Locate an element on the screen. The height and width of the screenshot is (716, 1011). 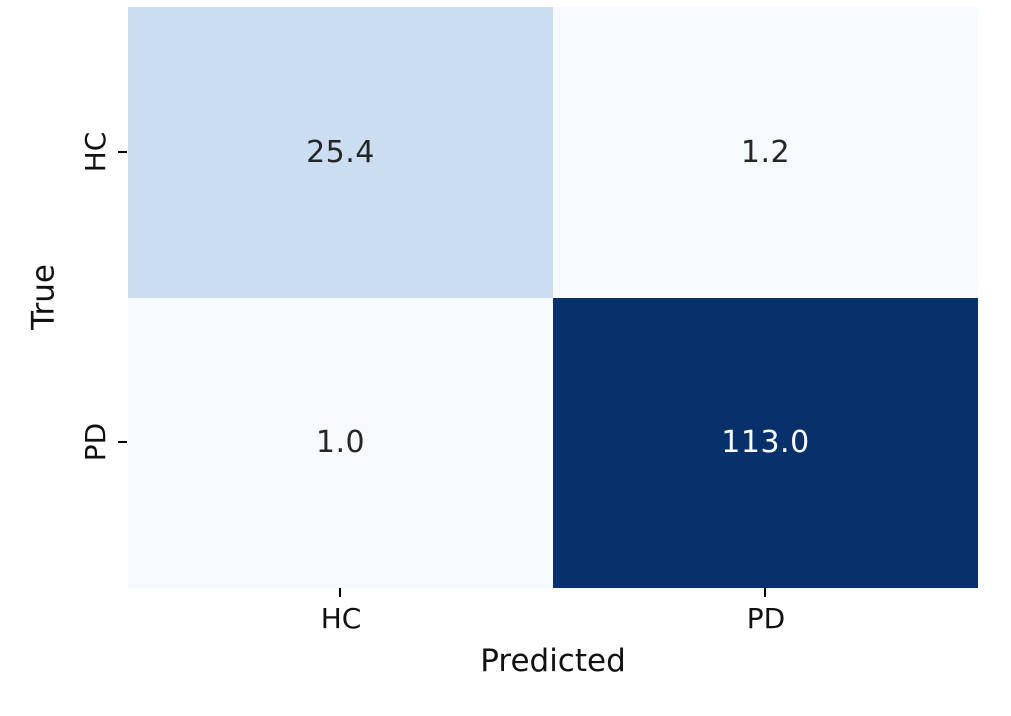
cell-value-true-pd-pred-hc: 1.0 is located at coordinates (340, 442).